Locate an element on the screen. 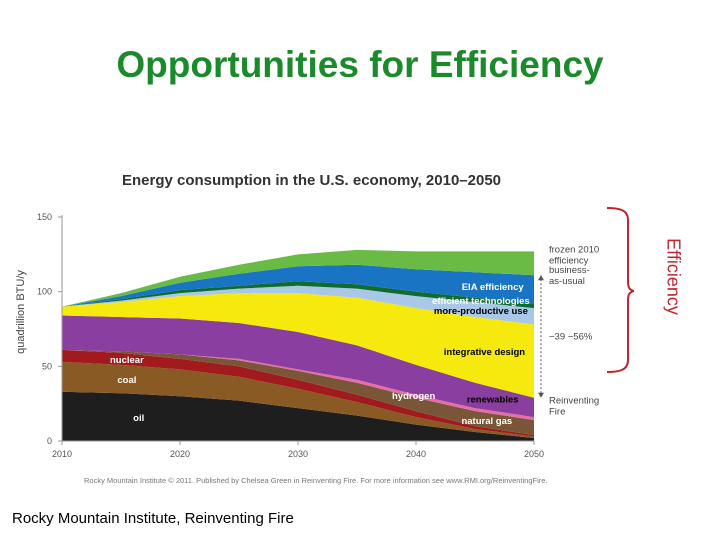 The width and height of the screenshot is (720, 540). area-renewables is located at coordinates (298, 366).